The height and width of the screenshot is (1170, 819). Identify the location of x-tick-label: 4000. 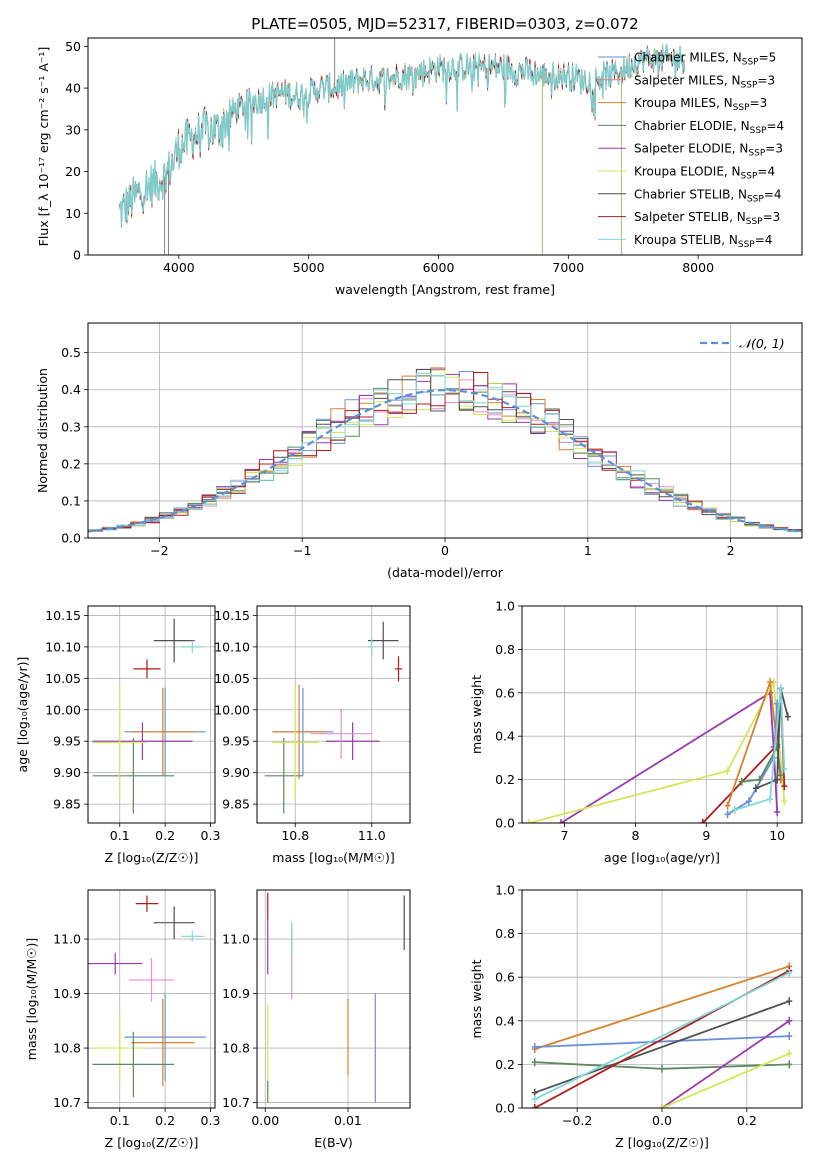
(179, 267).